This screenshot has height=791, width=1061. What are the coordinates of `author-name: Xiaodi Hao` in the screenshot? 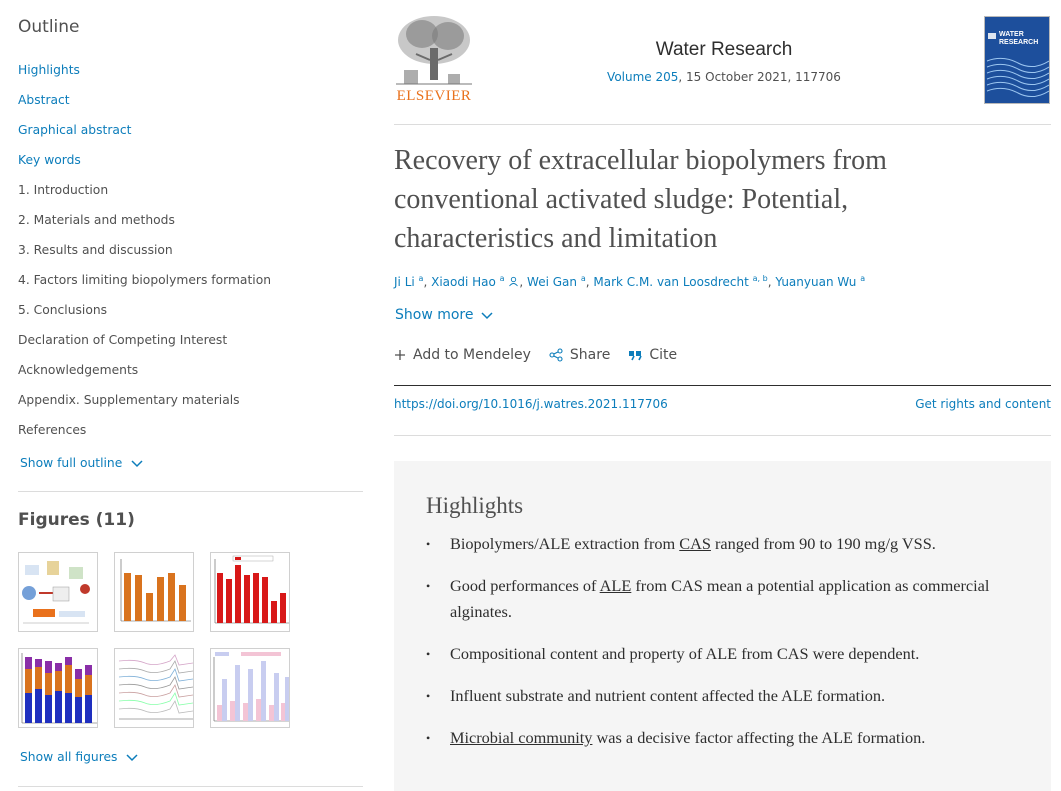 It's located at (463, 282).